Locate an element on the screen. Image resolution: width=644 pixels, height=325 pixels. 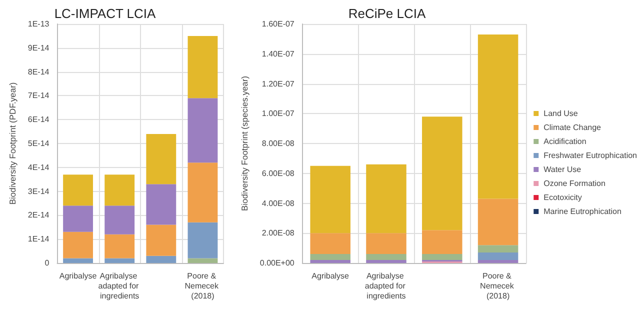
chart-title: ReCiPe LCIA is located at coordinates (387, 13).